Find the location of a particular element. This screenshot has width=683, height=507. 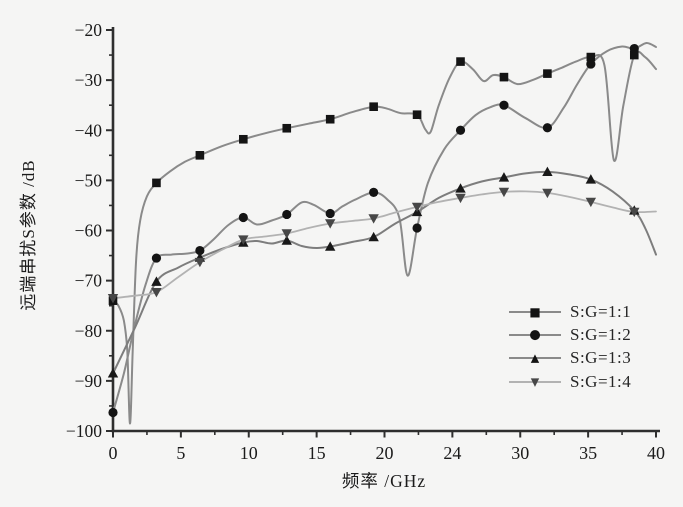

svg-text: −30 is located at coordinates (89, 80).